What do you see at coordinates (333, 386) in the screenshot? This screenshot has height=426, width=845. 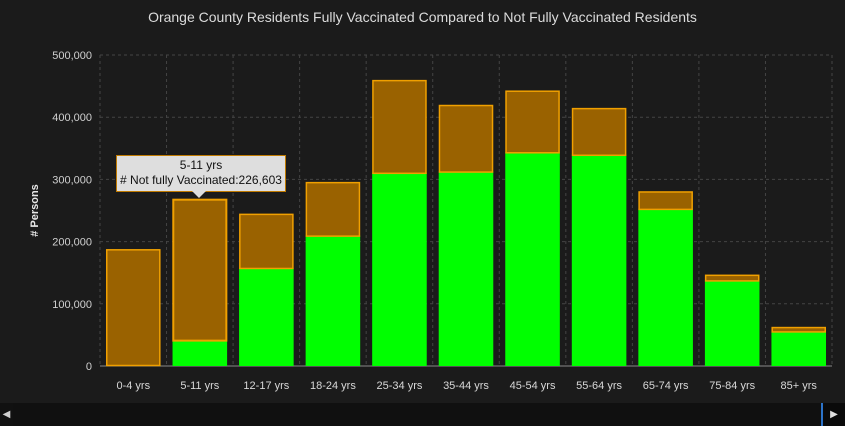 I see `x-tick-label: 18-24 yrs` at bounding box center [333, 386].